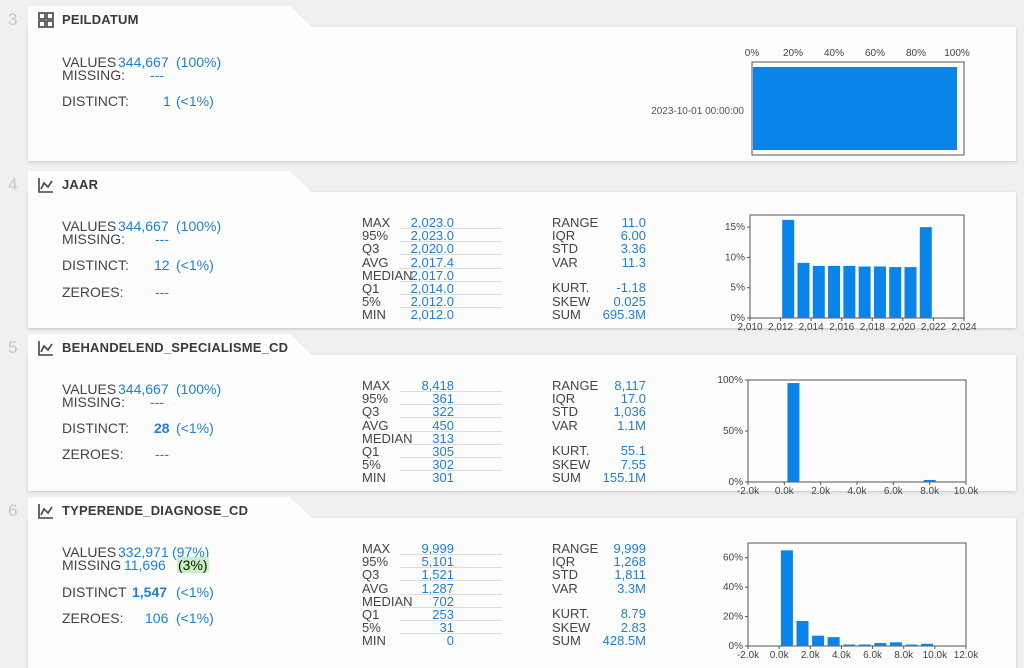 The image size is (1024, 668). What do you see at coordinates (872, 327) in the screenshot?
I see `x-tick-label: 2,018` at bounding box center [872, 327].